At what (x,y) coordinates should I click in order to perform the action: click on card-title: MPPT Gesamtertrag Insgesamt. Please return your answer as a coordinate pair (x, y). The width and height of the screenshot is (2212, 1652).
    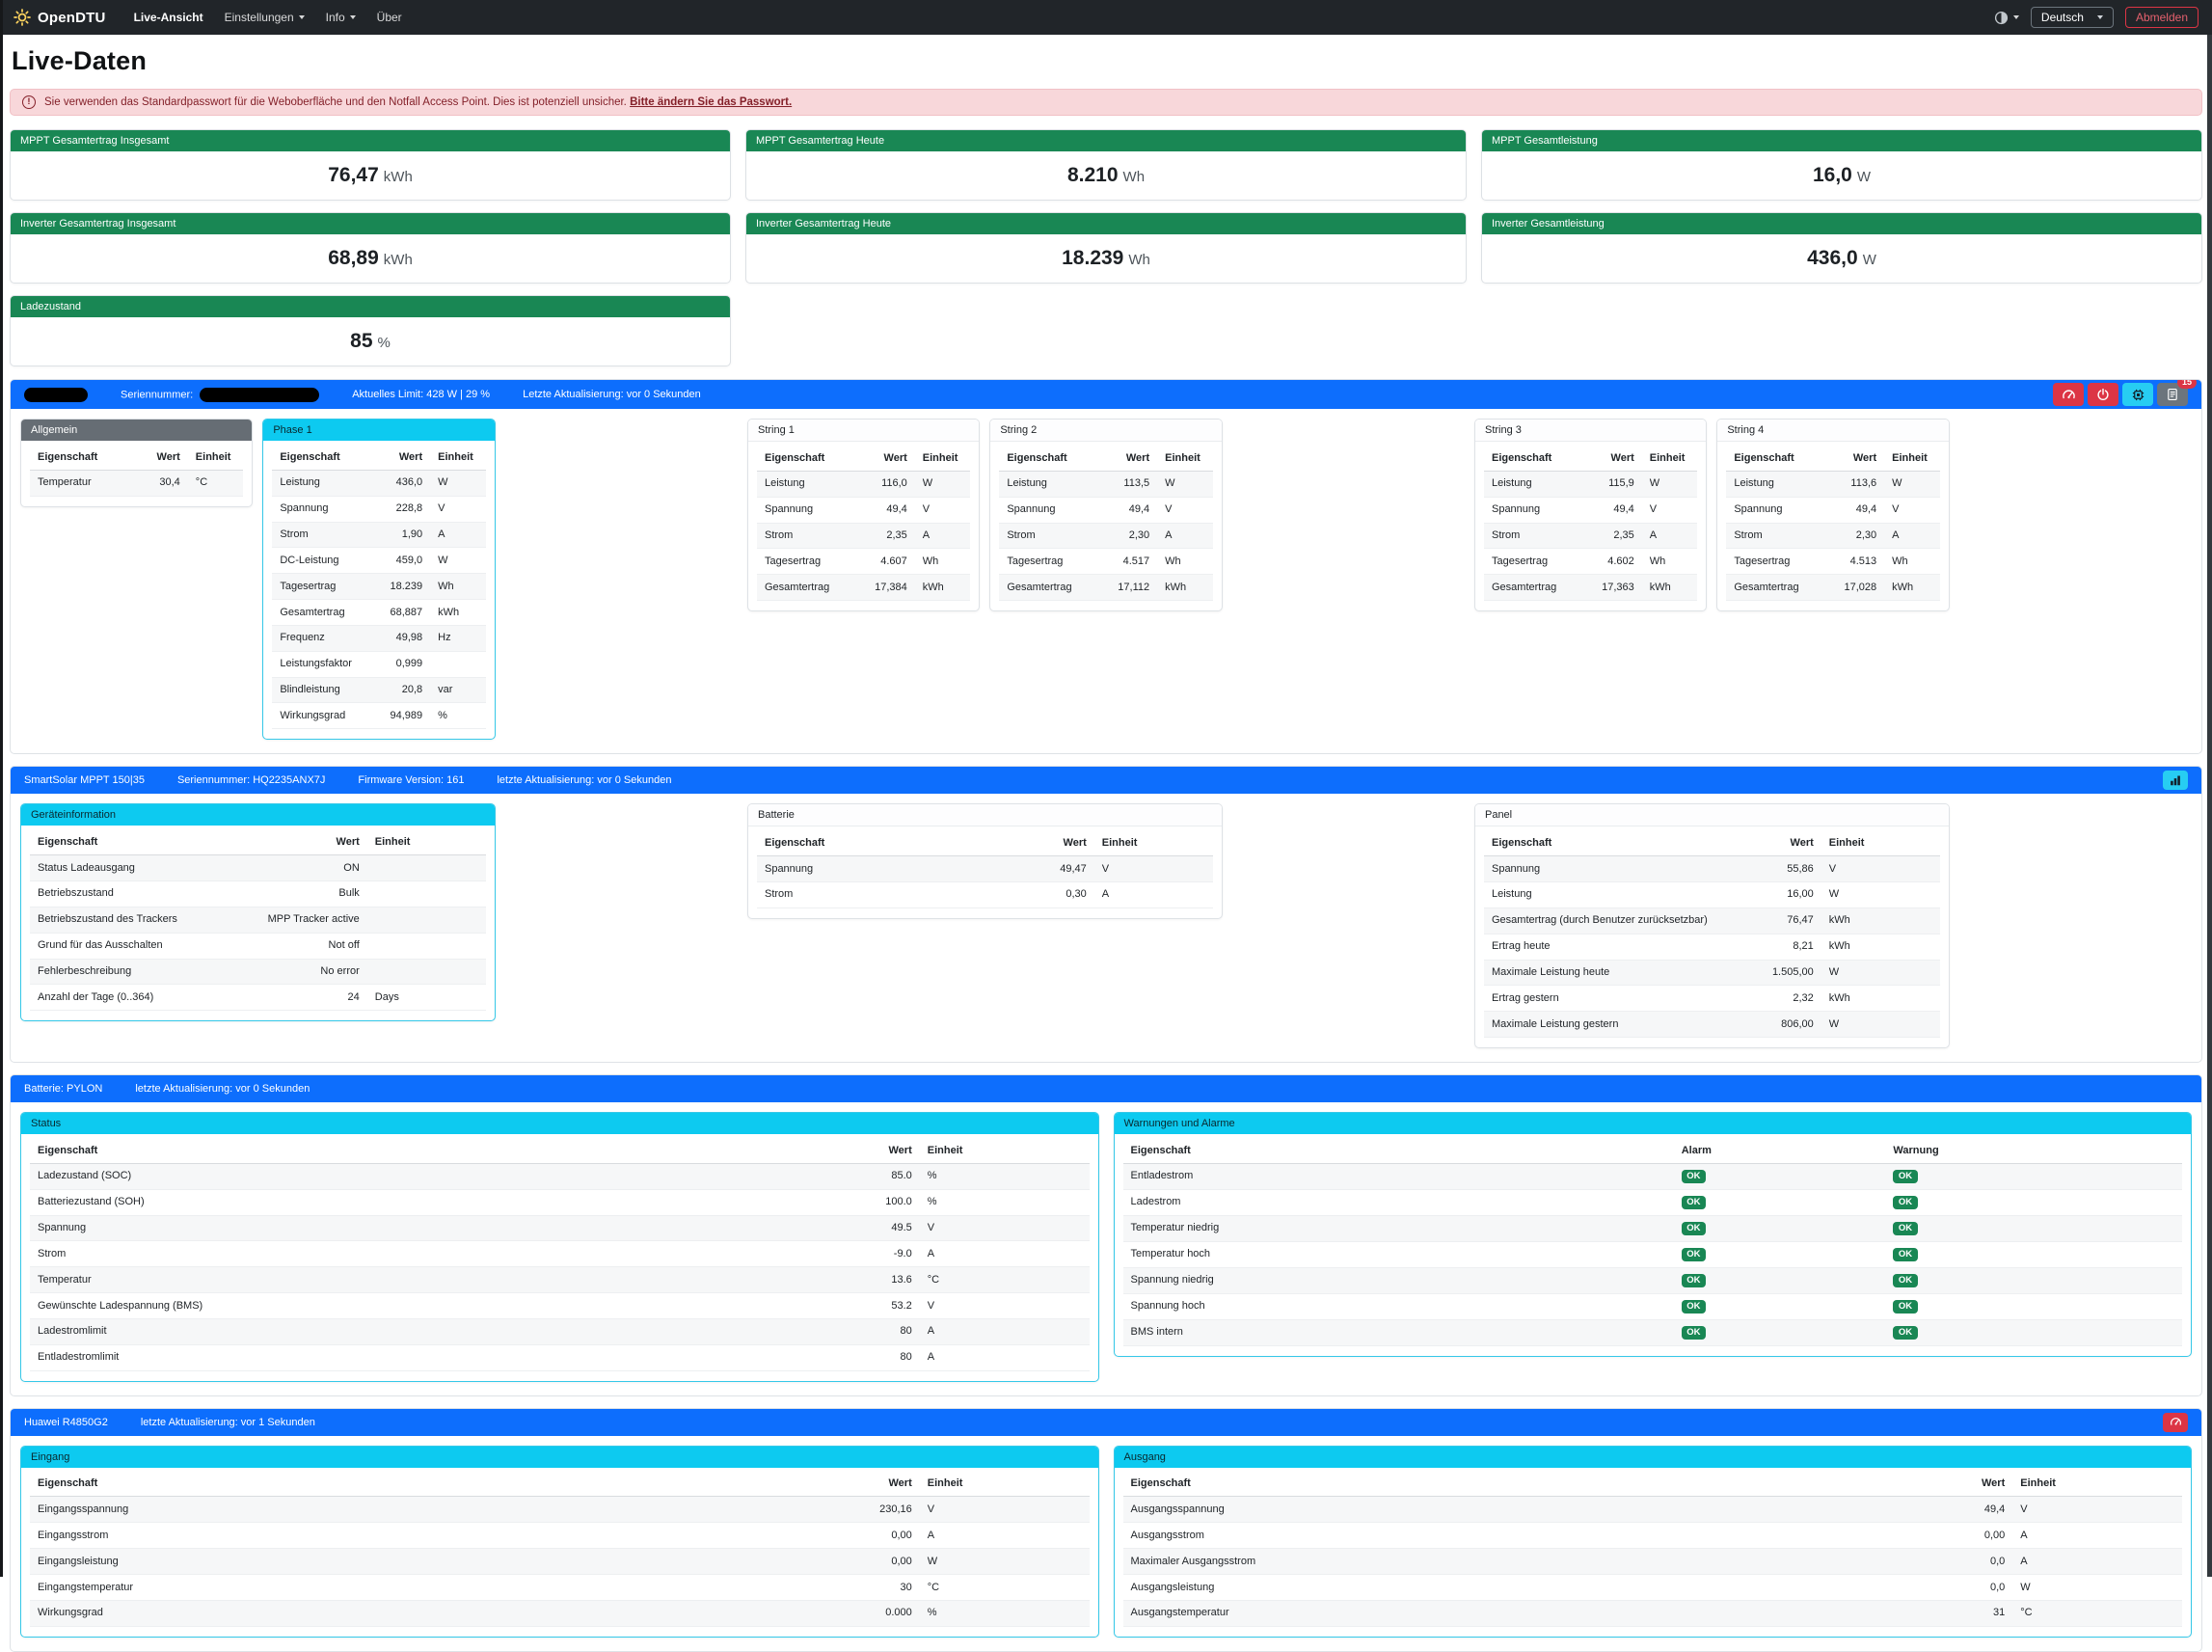
    Looking at the image, I should click on (370, 140).